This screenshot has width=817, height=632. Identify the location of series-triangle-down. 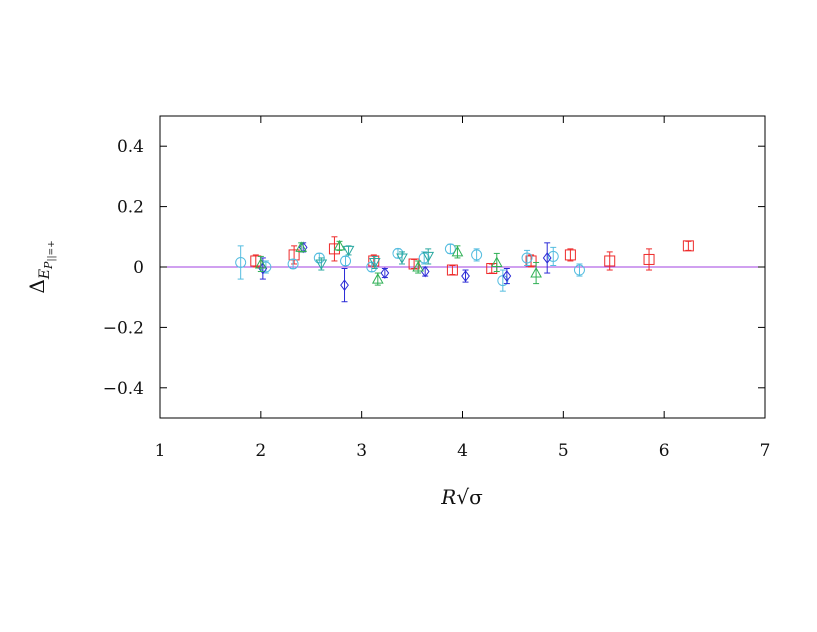
(375, 258).